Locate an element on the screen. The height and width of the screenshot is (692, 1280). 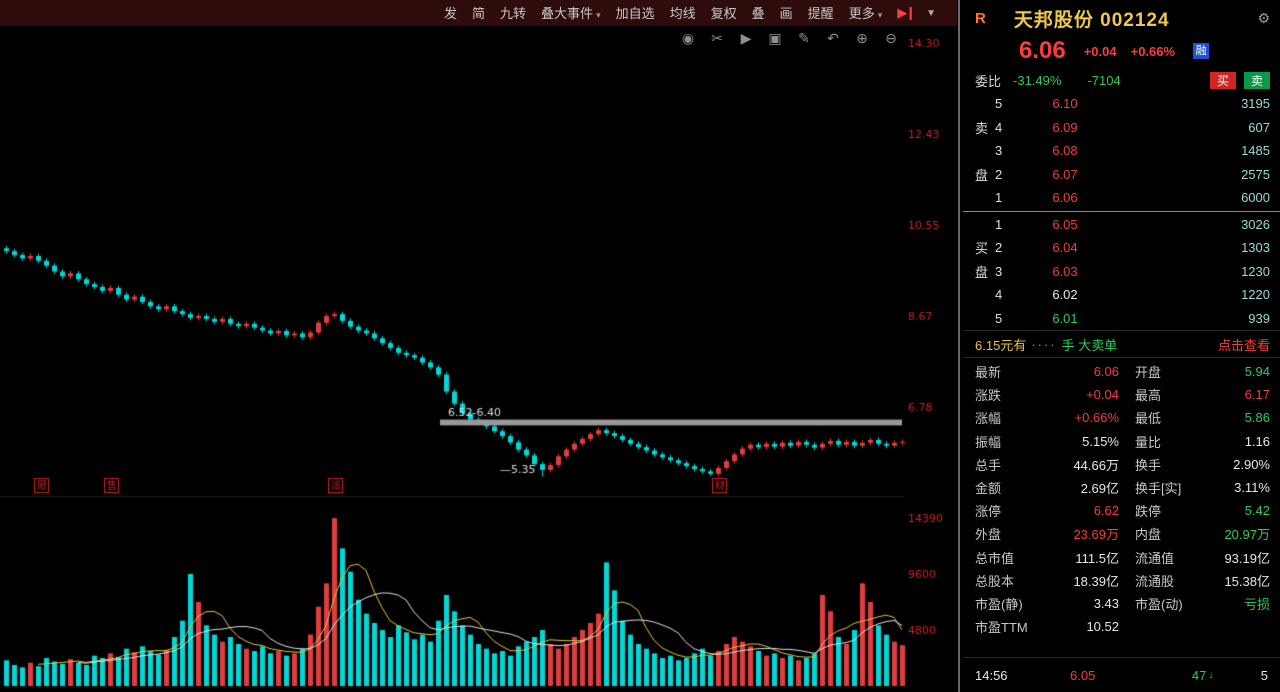
panel-header: R 天邦股份 002124 ⚙ is located at coordinates (1121, 17).